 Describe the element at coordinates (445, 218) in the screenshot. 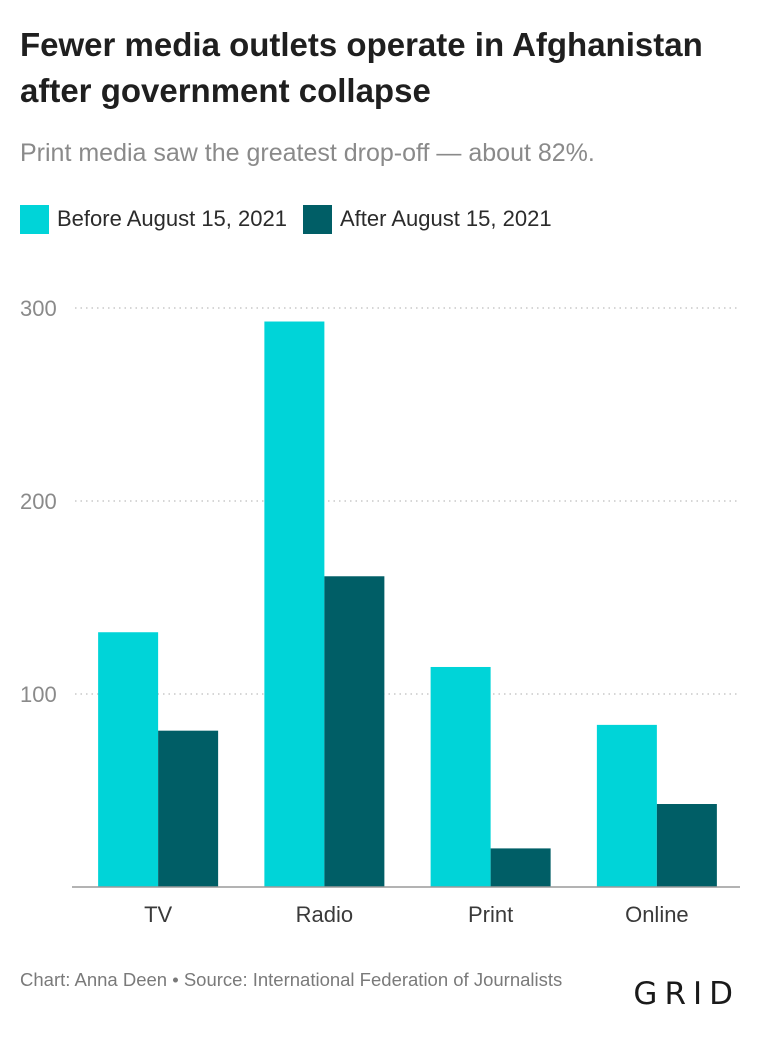

I see `legend-label-after: After August 15, 2021` at that location.